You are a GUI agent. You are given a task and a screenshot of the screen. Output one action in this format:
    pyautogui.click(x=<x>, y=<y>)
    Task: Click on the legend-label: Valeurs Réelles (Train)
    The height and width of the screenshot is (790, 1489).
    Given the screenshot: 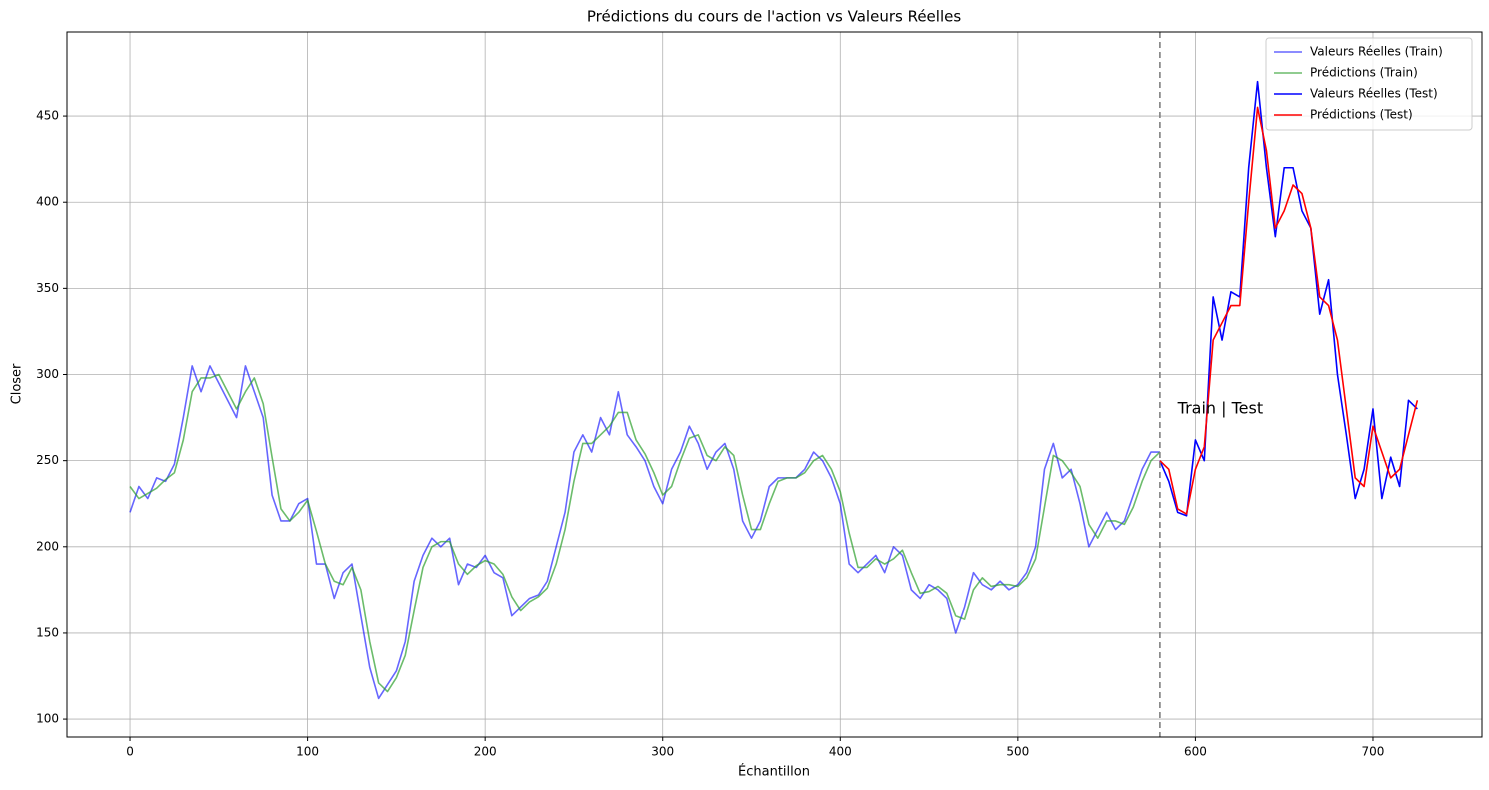 What is the action you would take?
    pyautogui.click(x=1376, y=52)
    